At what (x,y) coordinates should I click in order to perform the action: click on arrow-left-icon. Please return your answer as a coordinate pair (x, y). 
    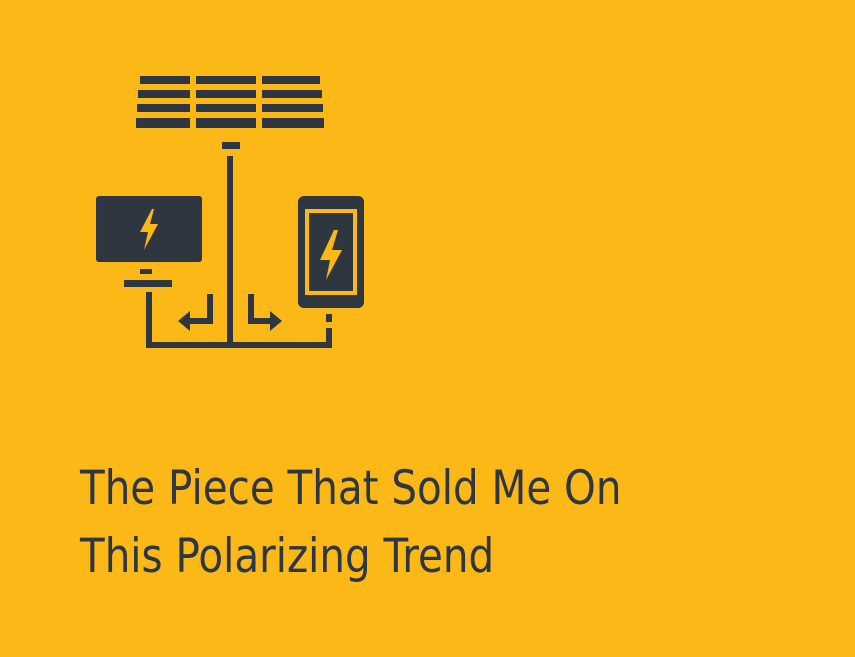
    Looking at the image, I should click on (195, 312).